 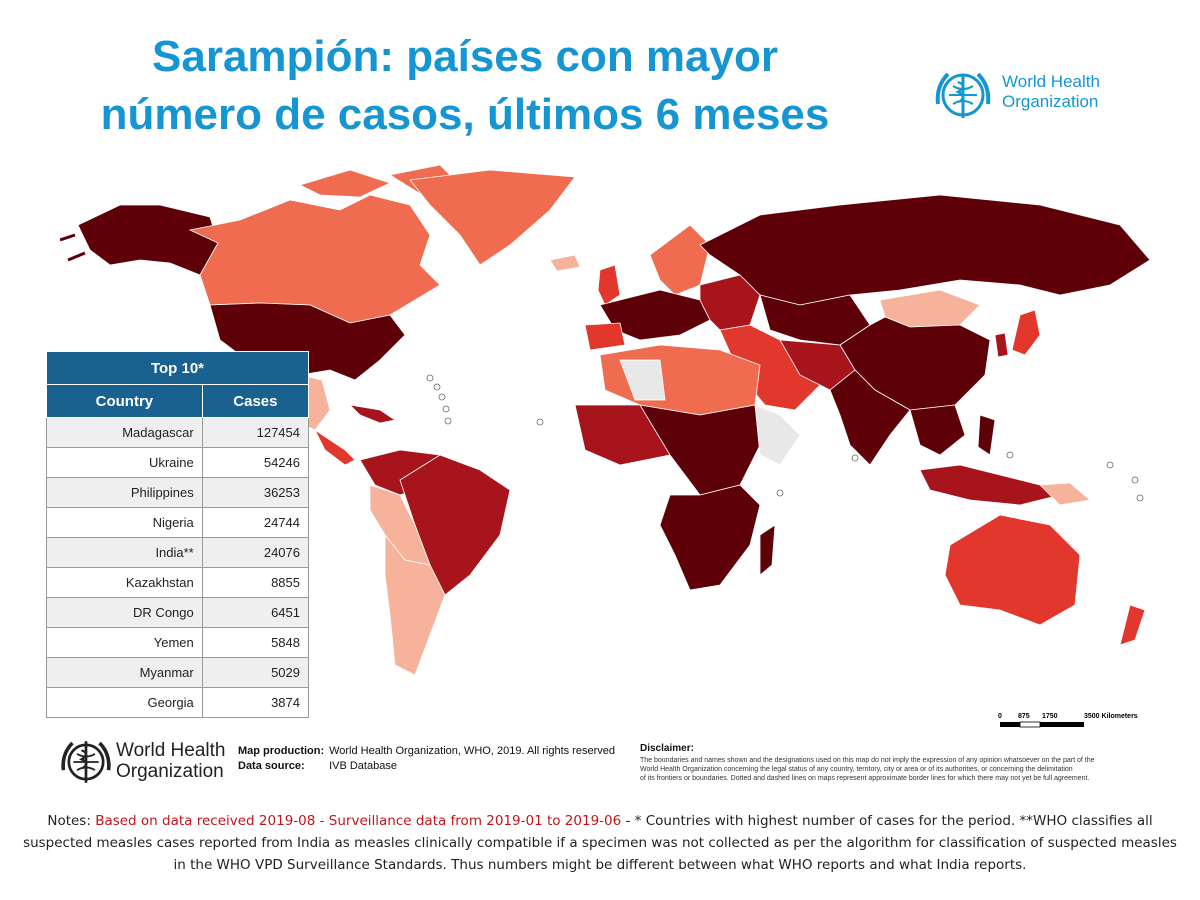 What do you see at coordinates (565, 263) in the screenshot?
I see `region-iceland` at bounding box center [565, 263].